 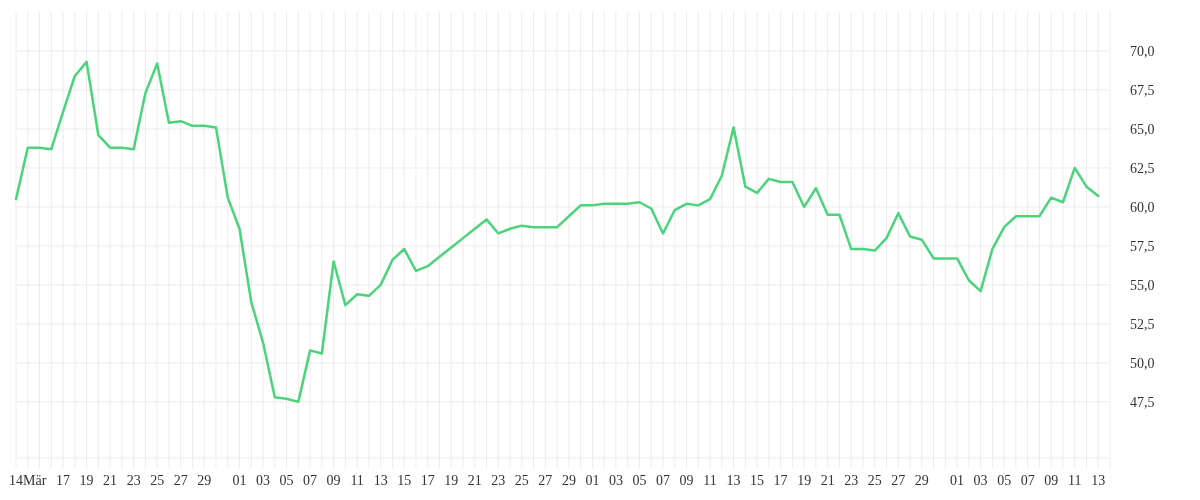 I want to click on y-tick-label: 60,0, so click(x=1142, y=207).